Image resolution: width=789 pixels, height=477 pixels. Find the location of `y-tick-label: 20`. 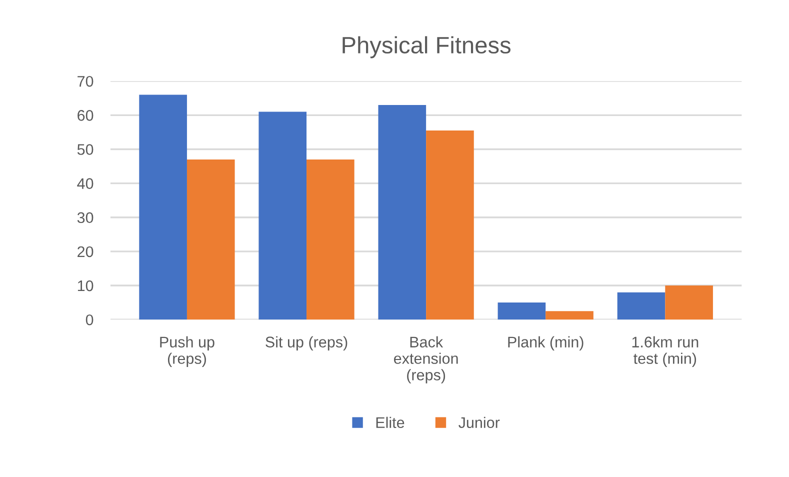

y-tick-label: 20 is located at coordinates (86, 252).